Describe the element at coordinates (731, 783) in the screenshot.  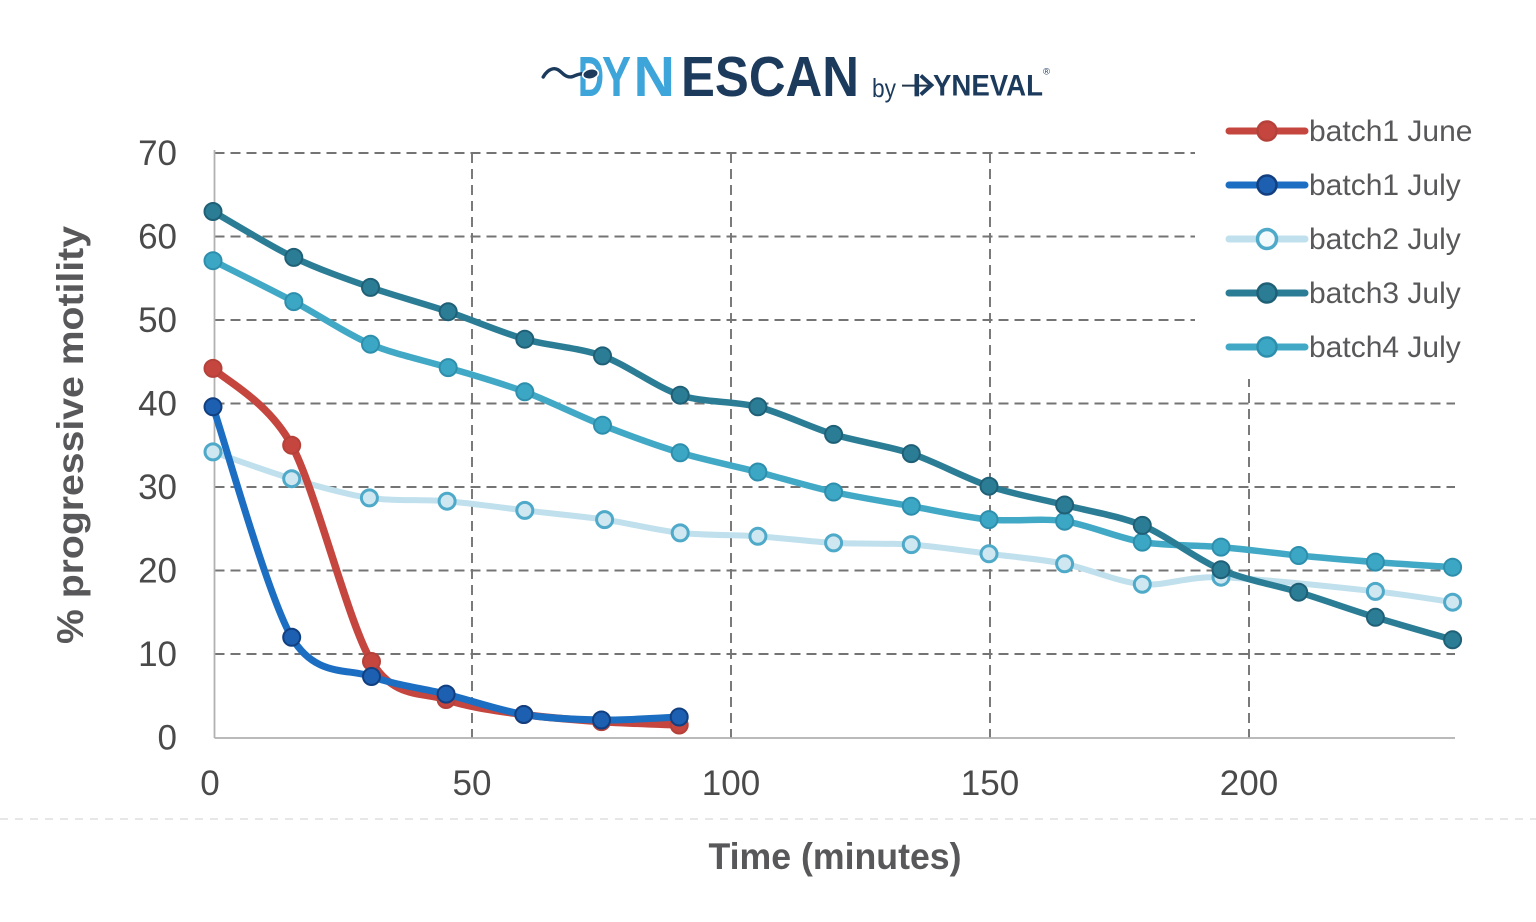
I see `svg-text: 100` at that location.